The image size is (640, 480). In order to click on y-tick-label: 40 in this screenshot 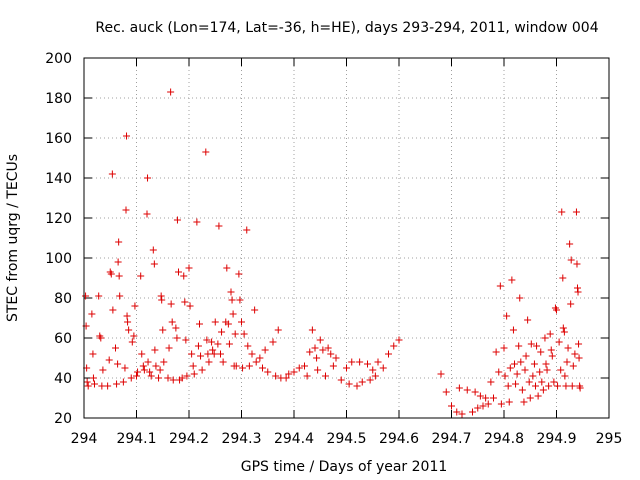, I will do `click(63, 379)`.